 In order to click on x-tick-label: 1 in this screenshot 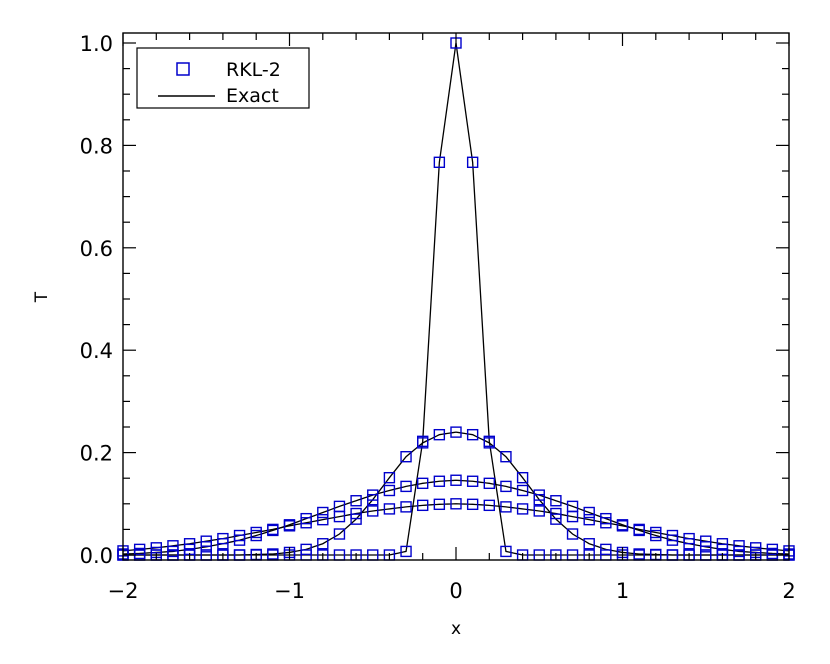, I will do `click(622, 591)`.